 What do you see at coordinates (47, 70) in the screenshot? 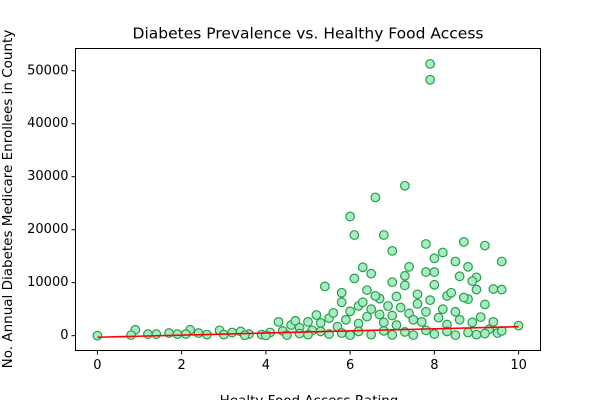
I see `y-tick-label: 50000` at bounding box center [47, 70].